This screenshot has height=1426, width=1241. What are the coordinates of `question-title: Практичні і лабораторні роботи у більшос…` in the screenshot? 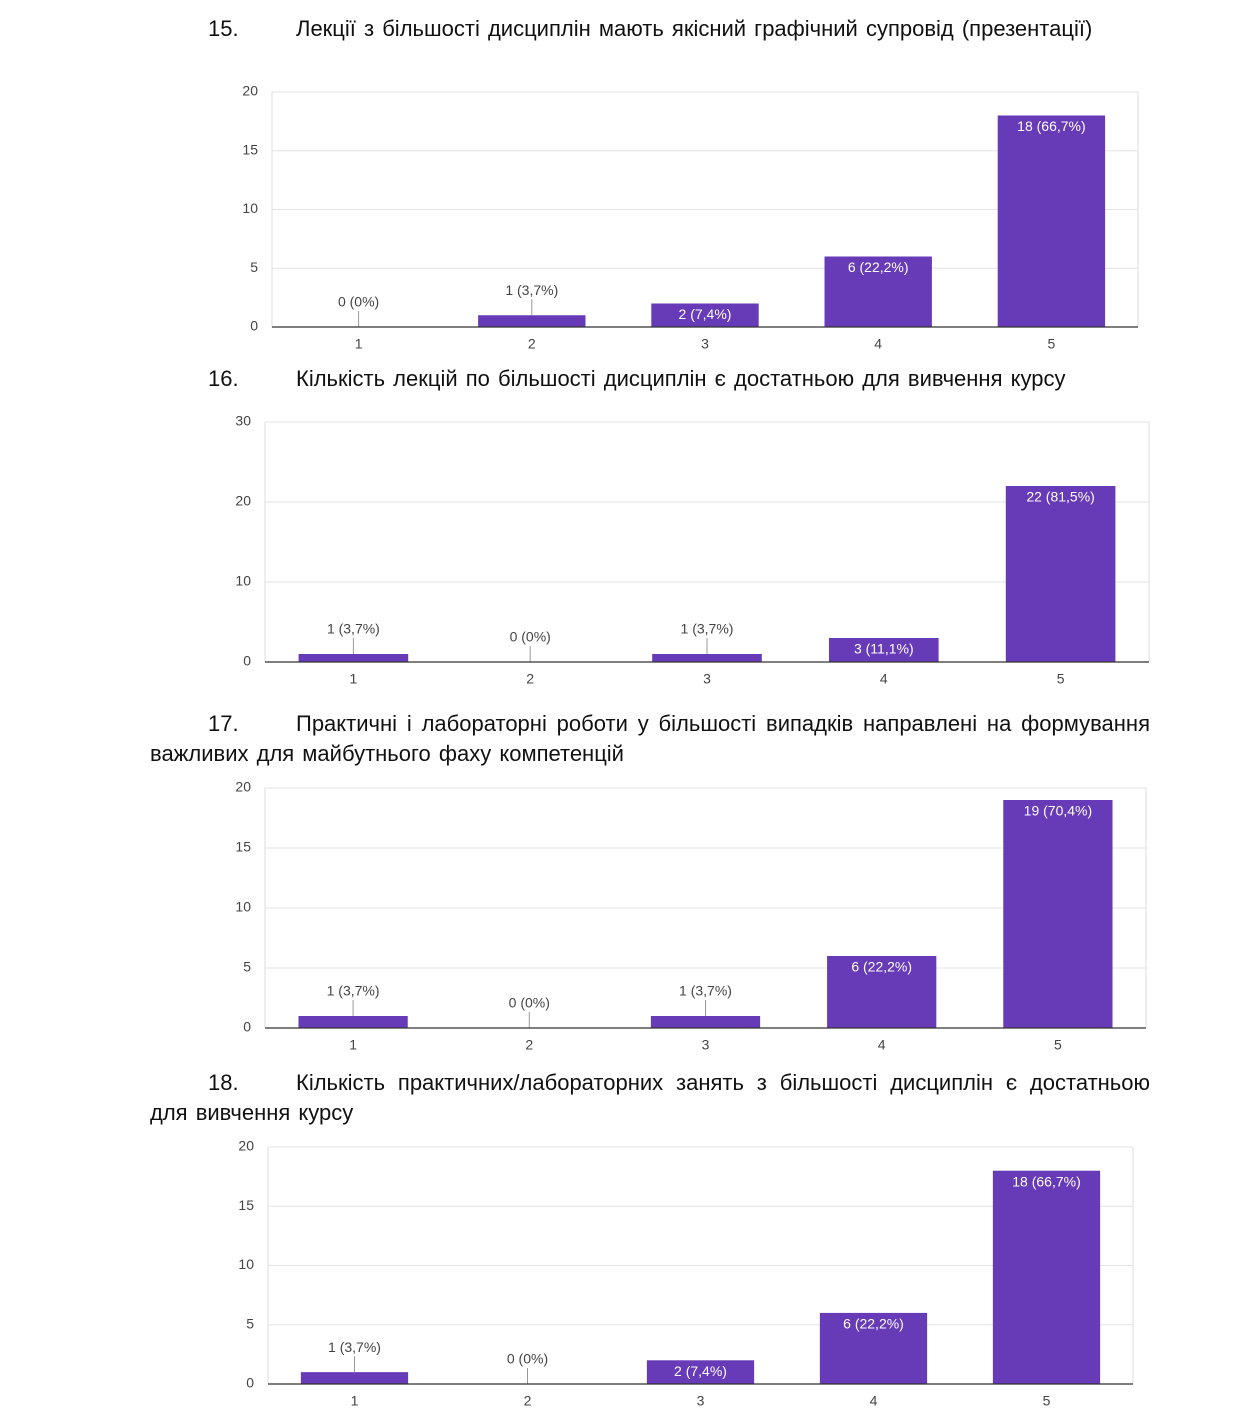 It's located at (650, 738).